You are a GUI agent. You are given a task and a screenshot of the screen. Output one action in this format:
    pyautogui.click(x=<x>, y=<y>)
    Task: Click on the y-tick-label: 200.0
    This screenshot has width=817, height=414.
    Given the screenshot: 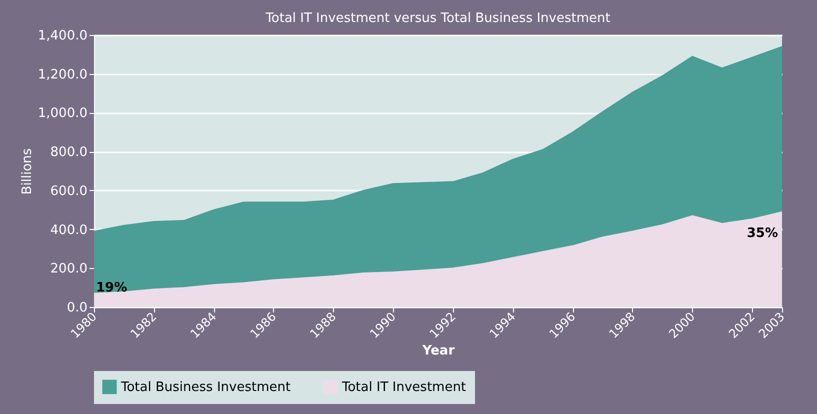 What is the action you would take?
    pyautogui.click(x=69, y=269)
    